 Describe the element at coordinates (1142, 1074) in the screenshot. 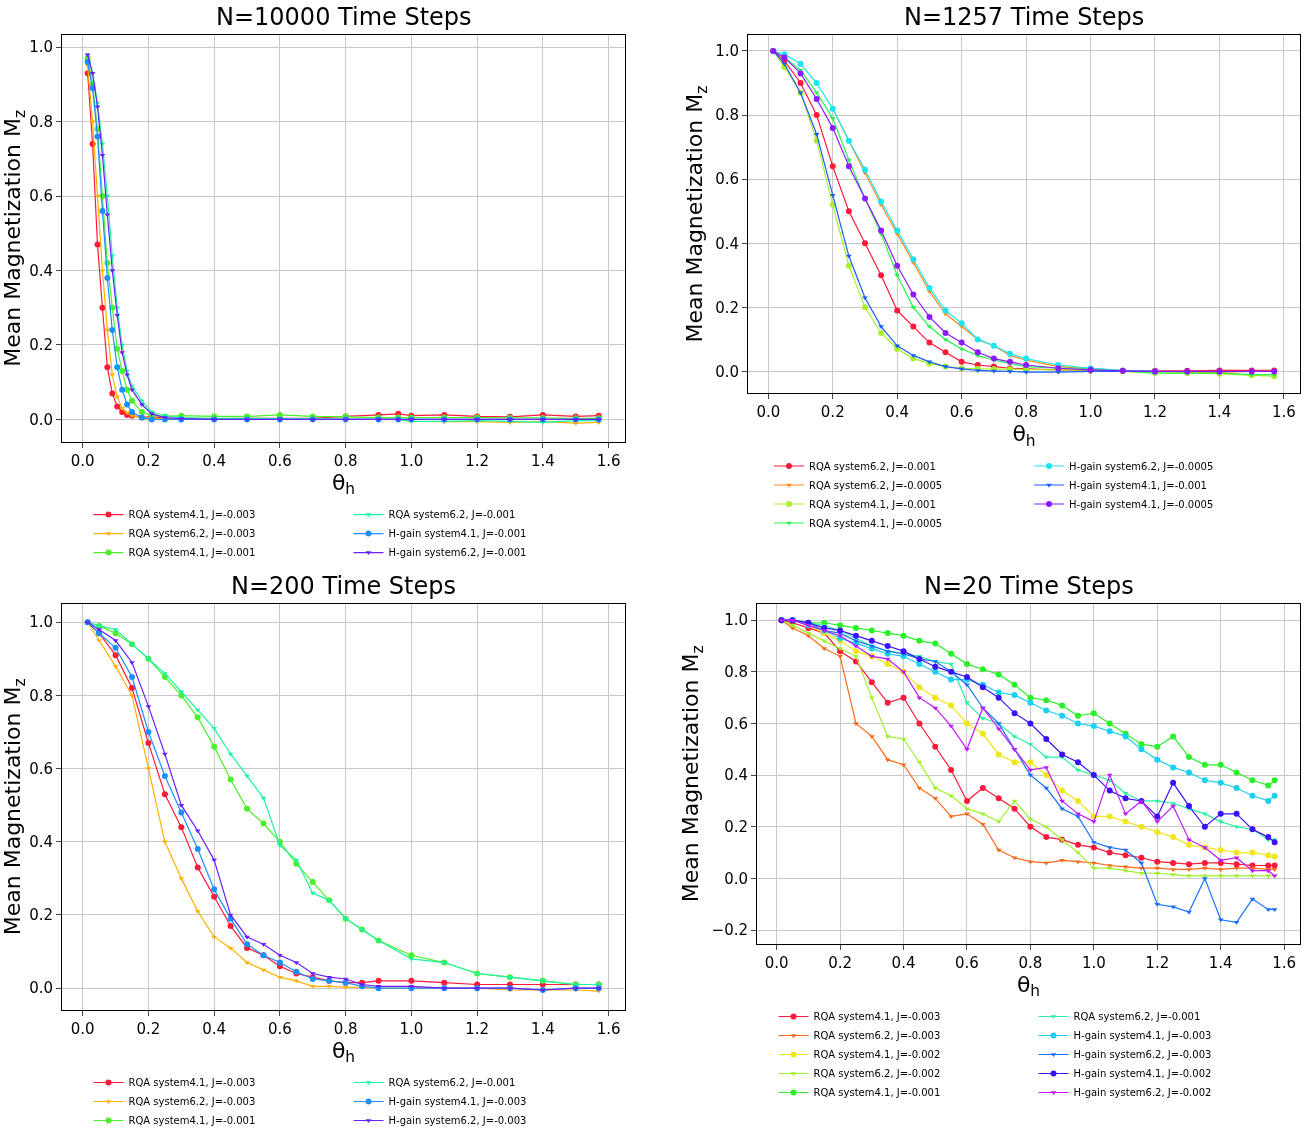

I see `legend-label: H-gain system4.1, J=-0.002` at that location.